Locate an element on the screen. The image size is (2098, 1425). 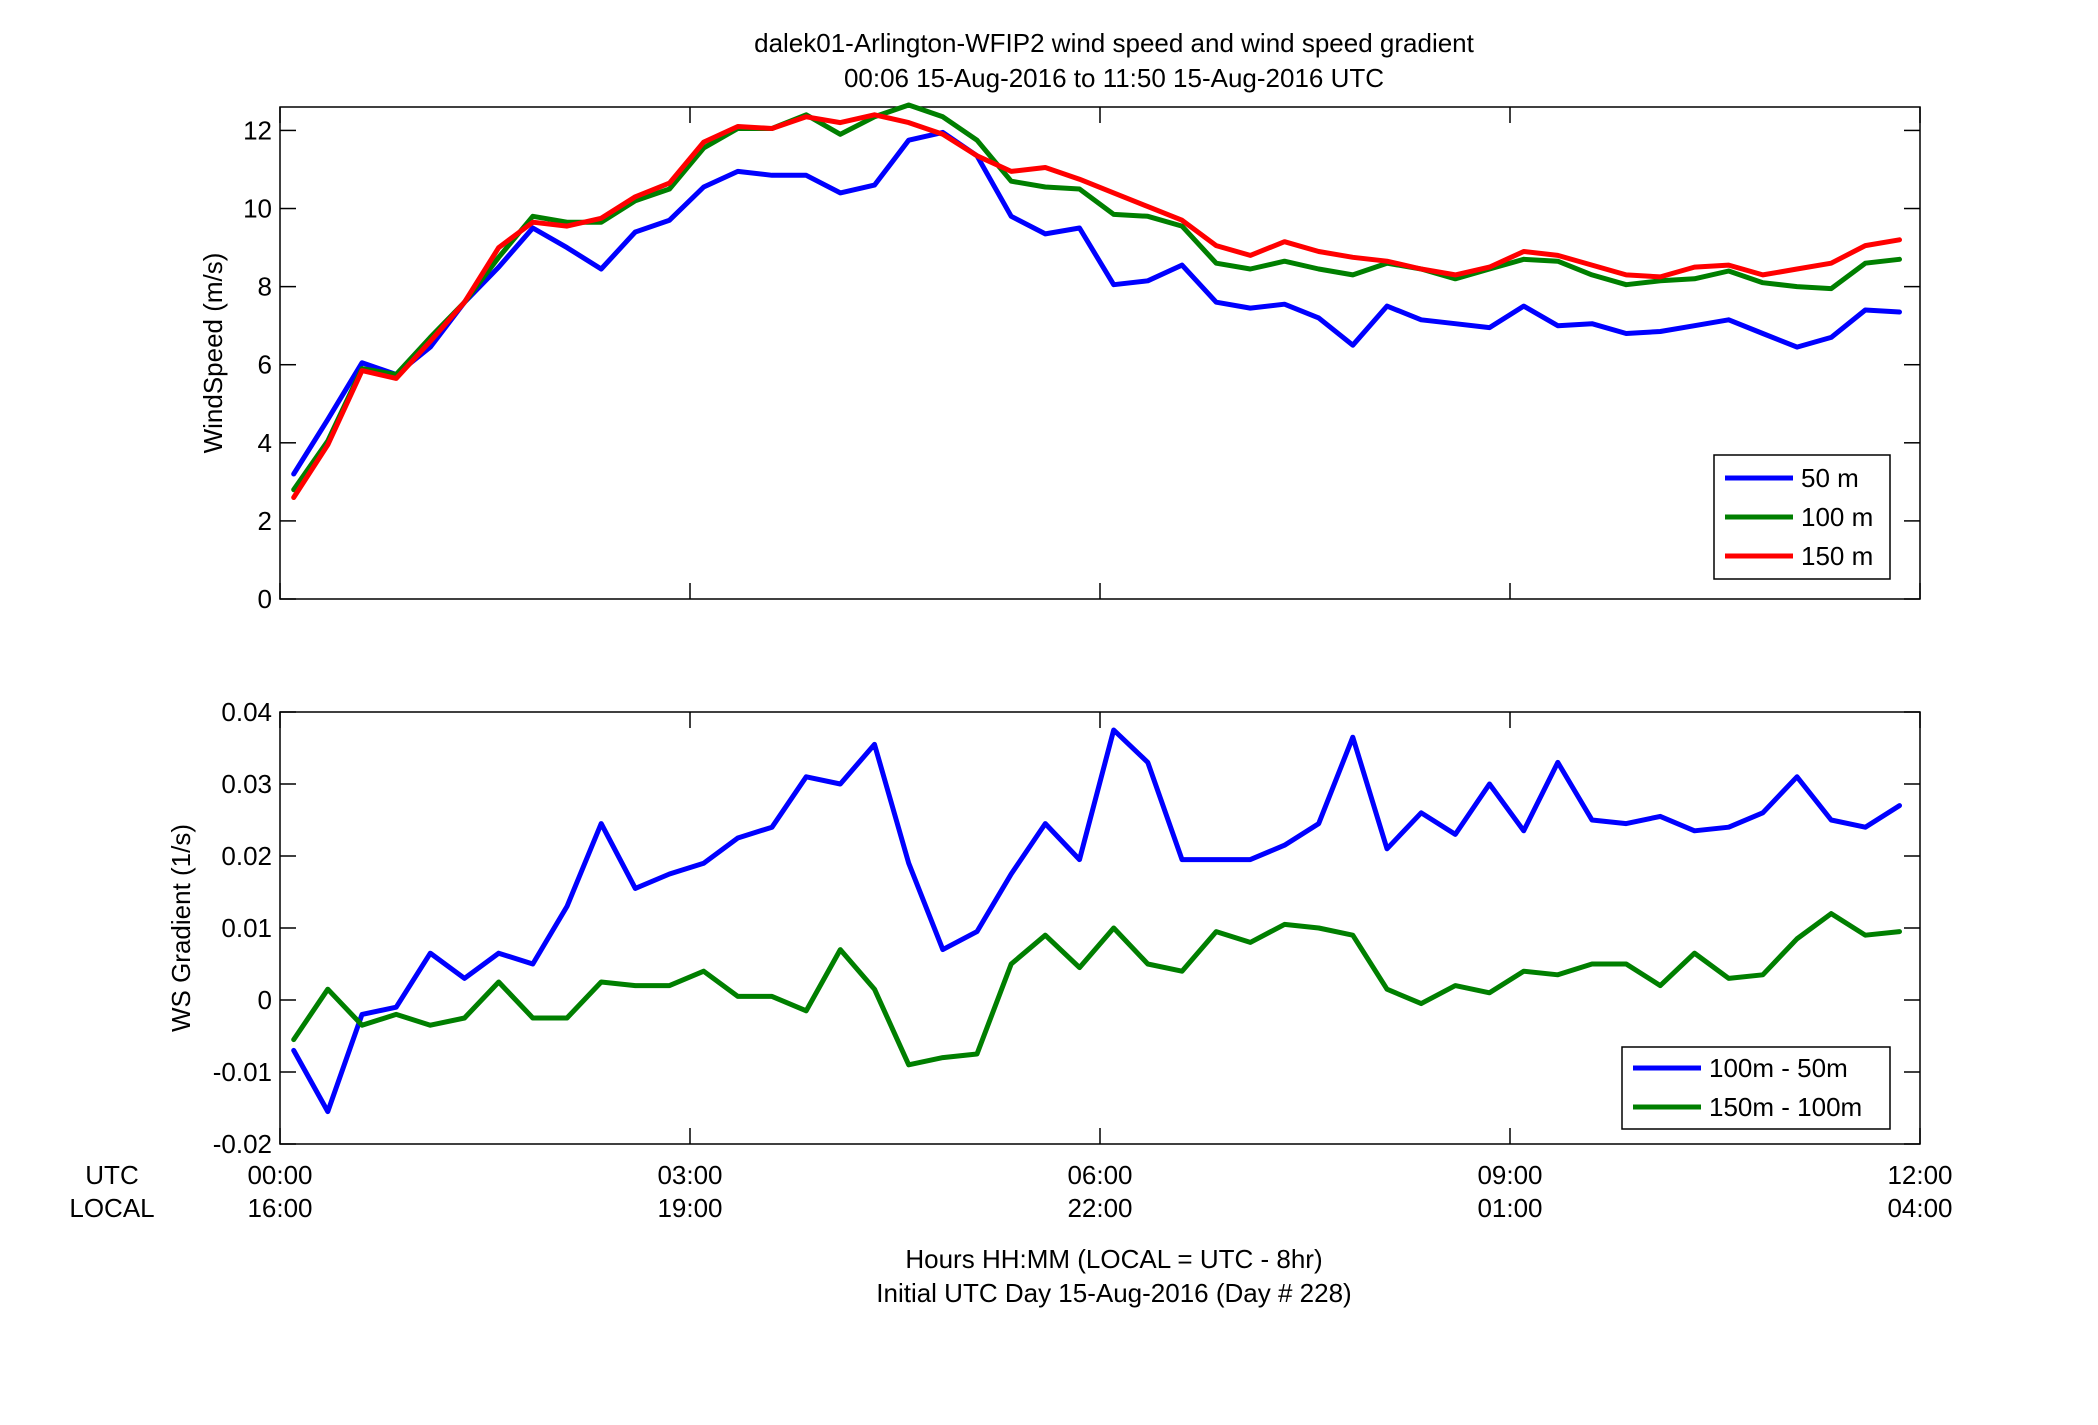
gradient-ytick-label: 0.01 is located at coordinates (246, 928).